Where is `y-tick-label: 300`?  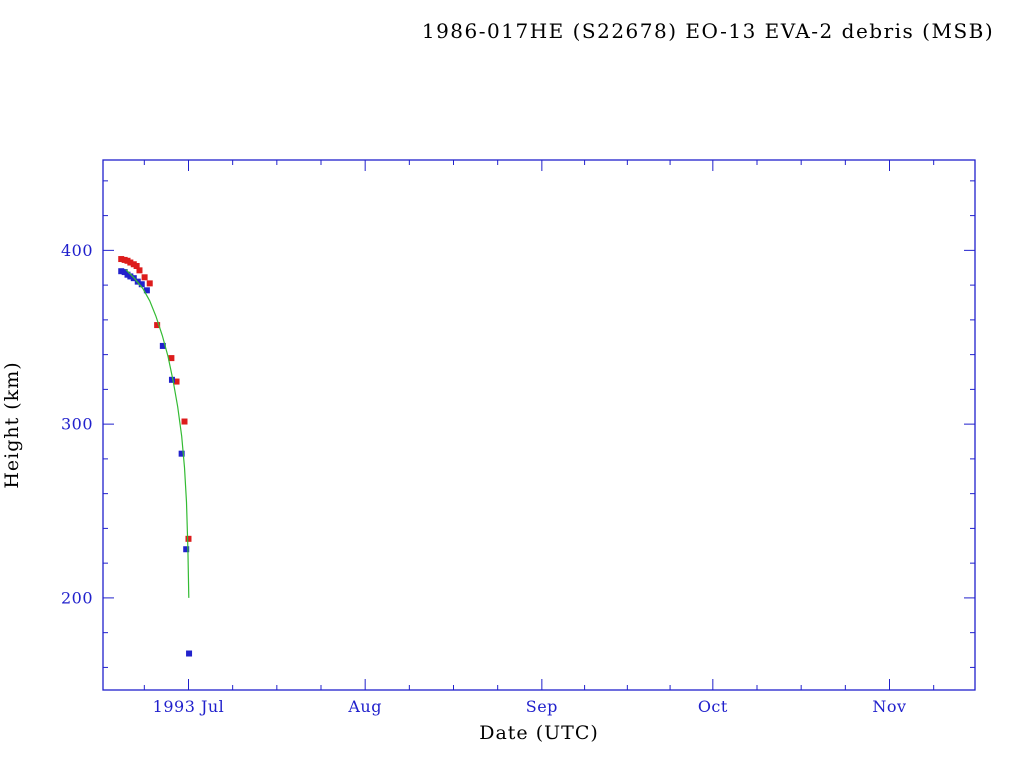
y-tick-label: 300 is located at coordinates (77, 424).